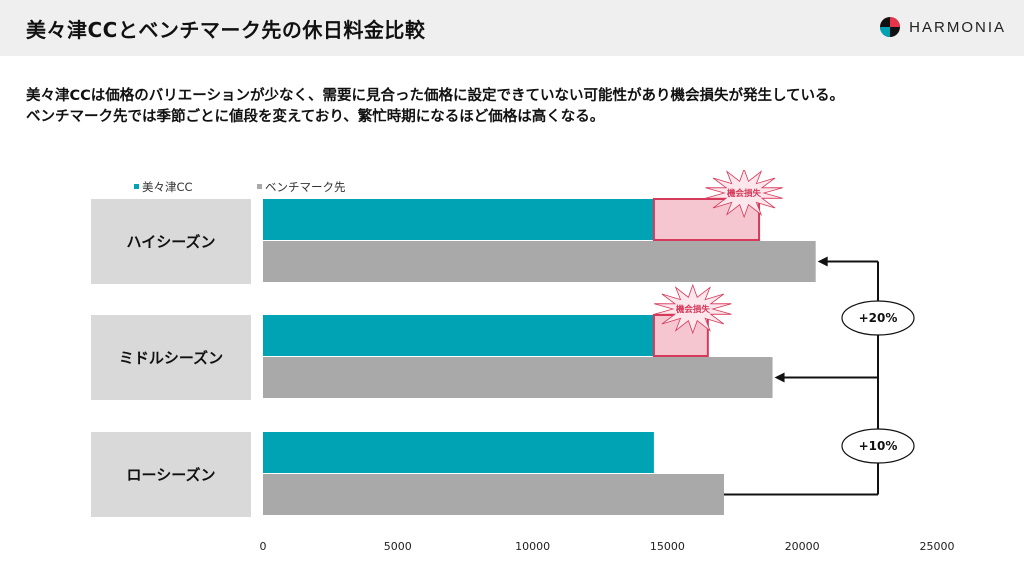 The height and width of the screenshot is (576, 1024). I want to click on legend-label: ベンチマーク先, so click(305, 187).